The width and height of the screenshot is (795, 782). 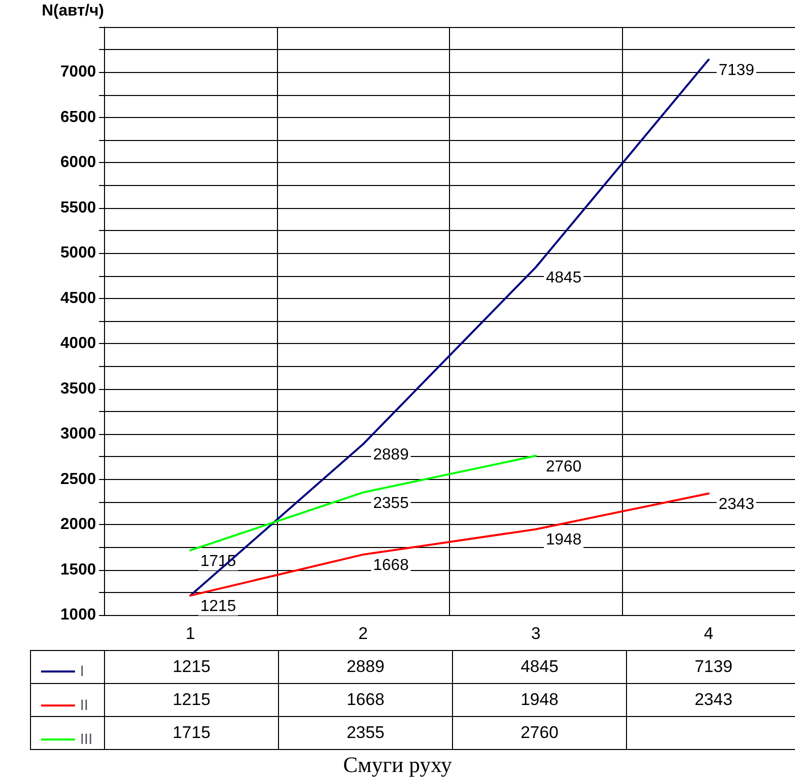 I want to click on annotation: 2355, so click(x=391, y=503).